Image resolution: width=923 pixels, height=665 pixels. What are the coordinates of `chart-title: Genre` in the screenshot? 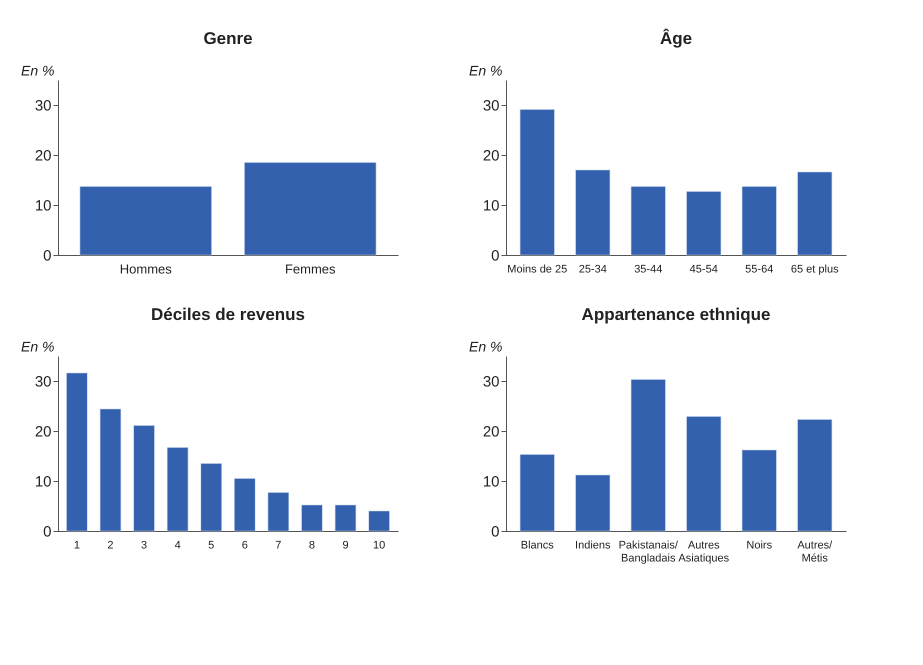 It's located at (228, 38).